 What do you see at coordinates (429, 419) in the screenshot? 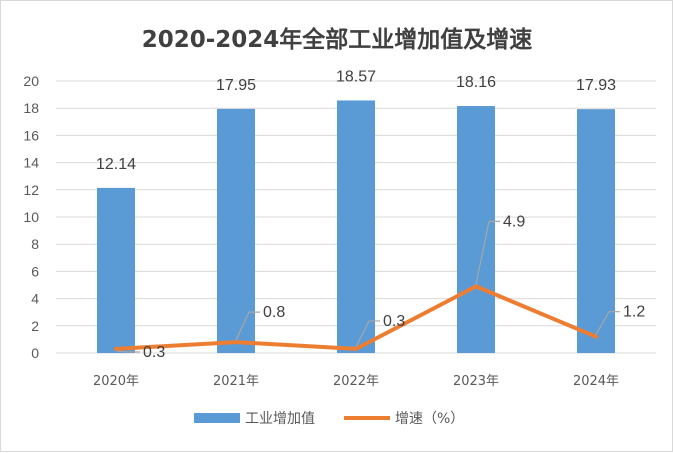
I see `legend-line-label: 增速（%）` at bounding box center [429, 419].